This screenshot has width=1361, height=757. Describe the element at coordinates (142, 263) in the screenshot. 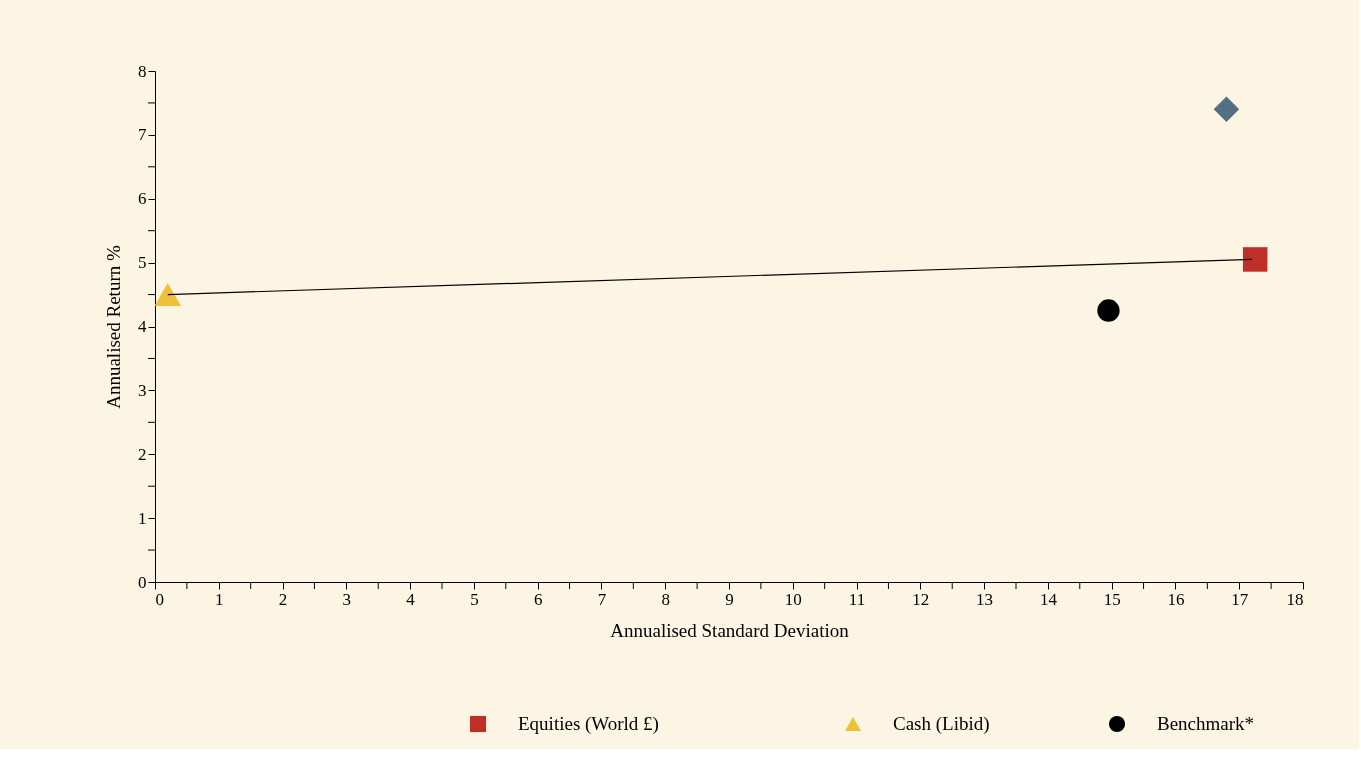

I see `y-tick-label: 5` at that location.